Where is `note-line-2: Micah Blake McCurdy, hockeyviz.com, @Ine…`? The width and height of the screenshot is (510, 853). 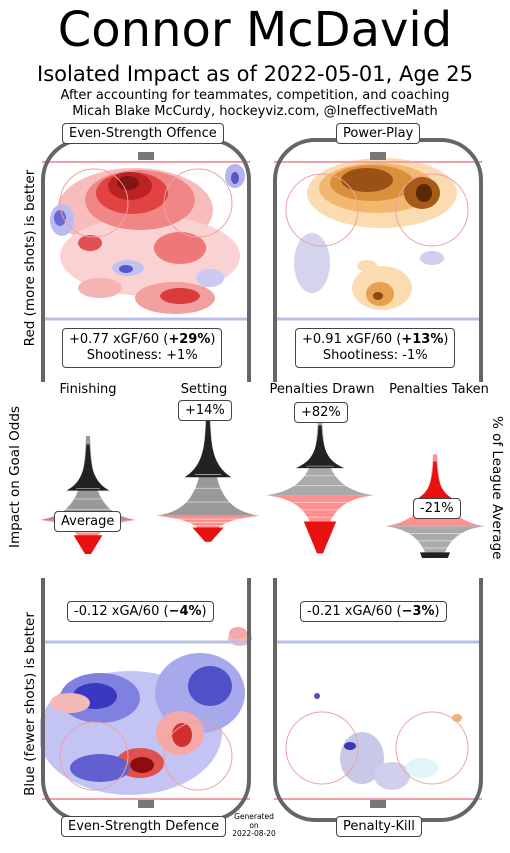 note-line-2: Micah Blake McCurdy, hockeyviz.com, @Ine… is located at coordinates (255, 111).